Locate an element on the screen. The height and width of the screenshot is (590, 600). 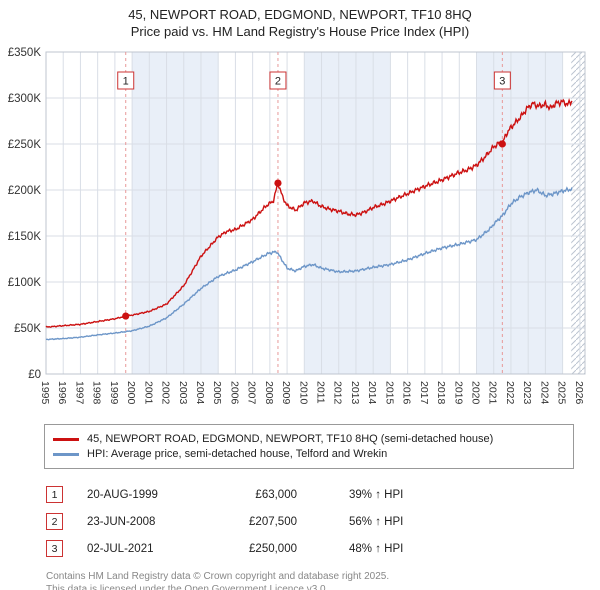
transaction-row: 2 23-JUN-2008 £207,500 56% ↑ HPI is located at coordinates (323, 521).